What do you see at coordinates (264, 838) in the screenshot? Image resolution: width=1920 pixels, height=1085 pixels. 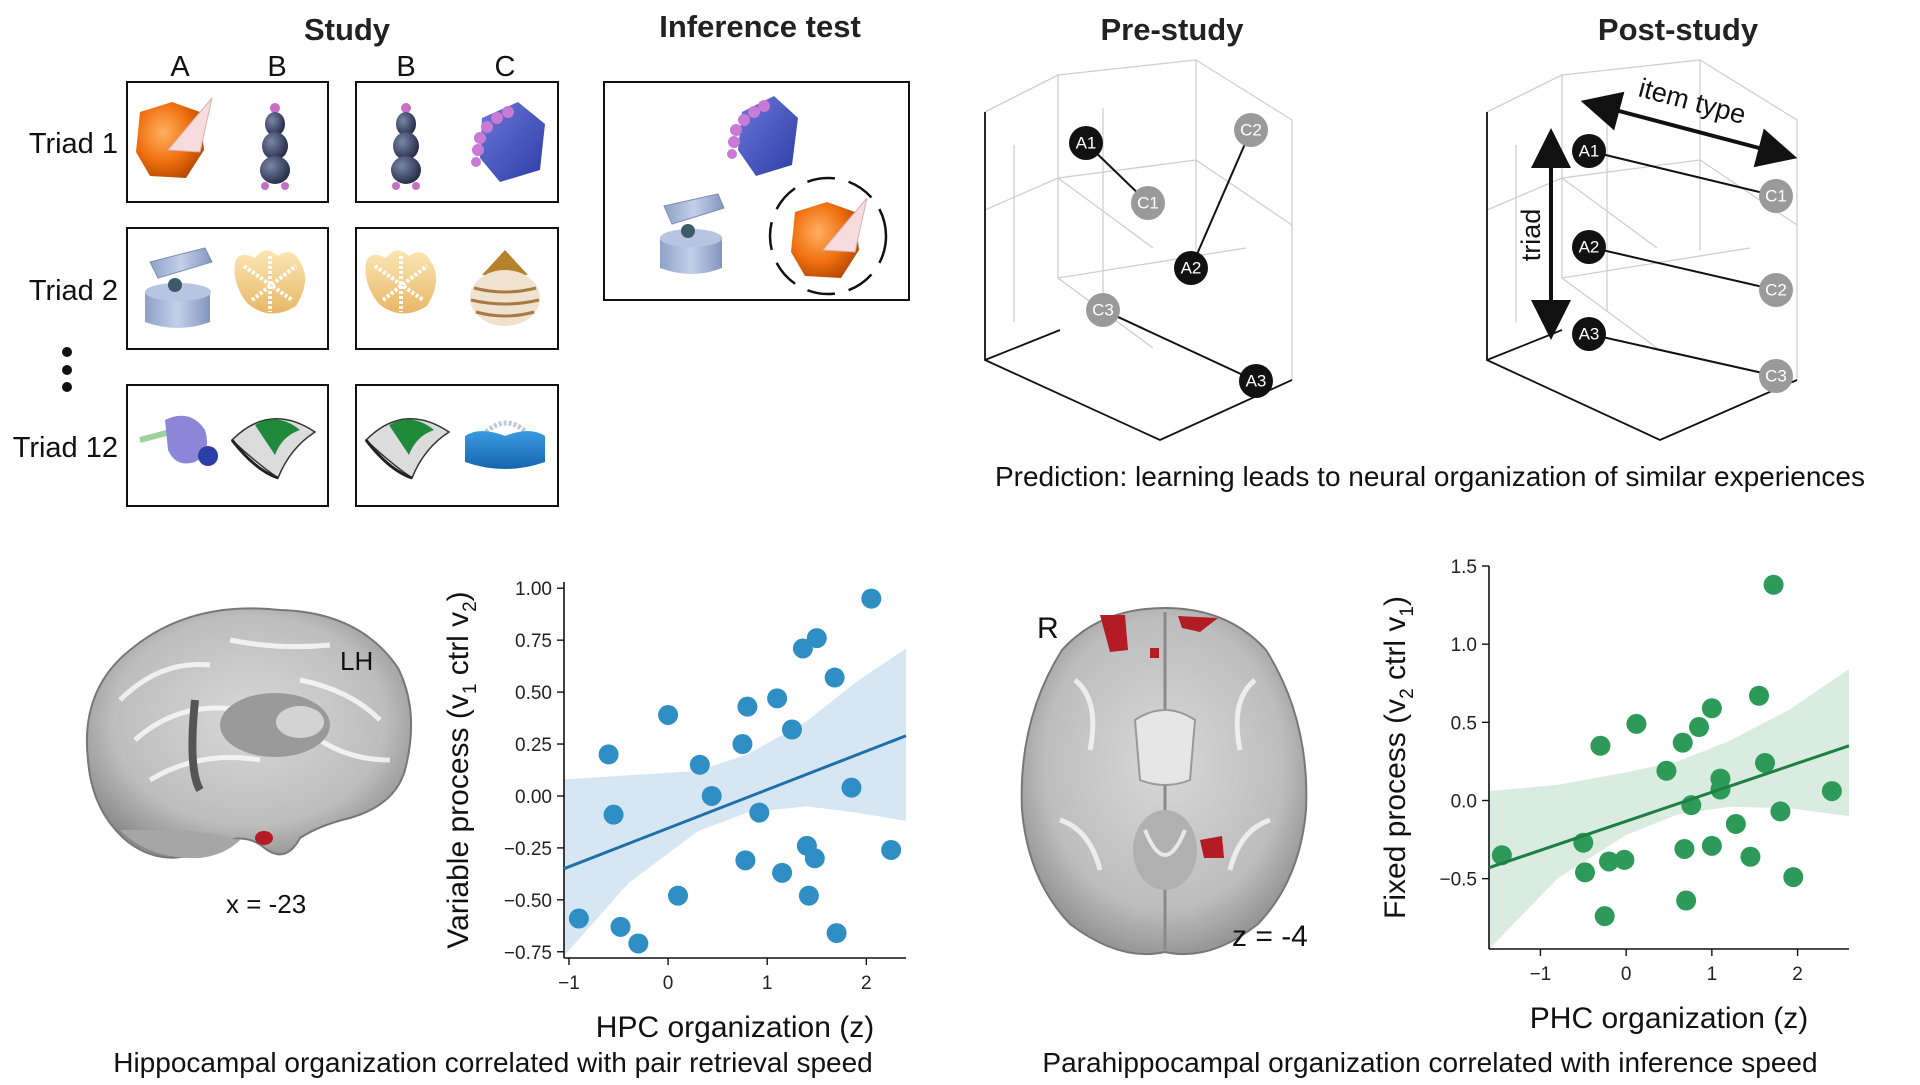 I see `hpc-activation-blob` at bounding box center [264, 838].